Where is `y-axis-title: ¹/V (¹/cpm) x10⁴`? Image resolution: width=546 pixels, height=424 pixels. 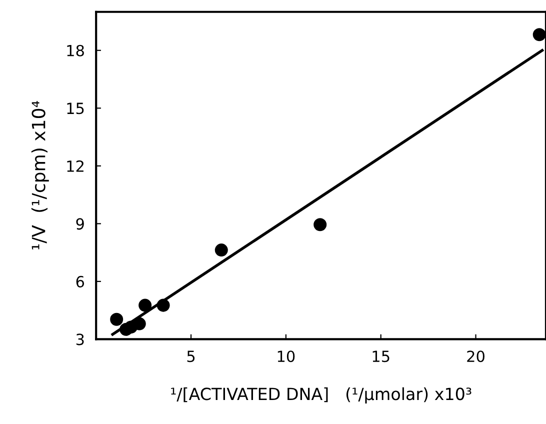 y-axis-title: ¹/V (¹/cpm) x10⁴ is located at coordinates (40, 175).